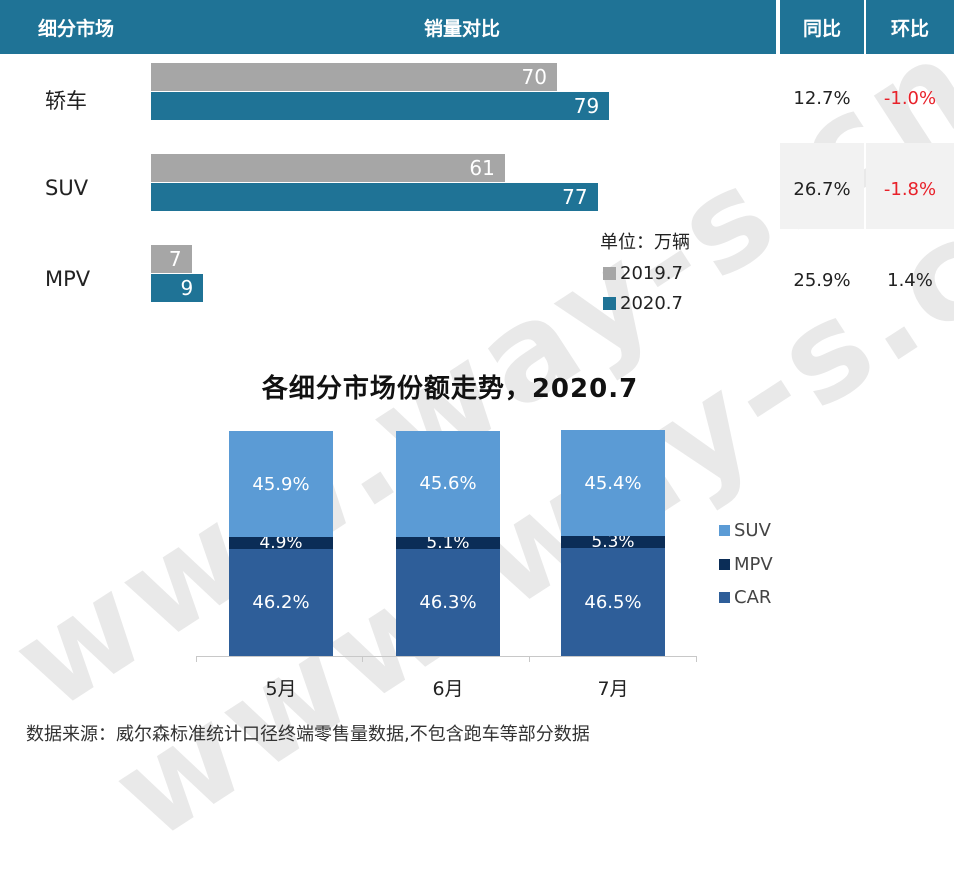 The image size is (954, 869). What do you see at coordinates (651, 273) in the screenshot?
I see `legend-label-2019: 2019.7` at bounding box center [651, 273].